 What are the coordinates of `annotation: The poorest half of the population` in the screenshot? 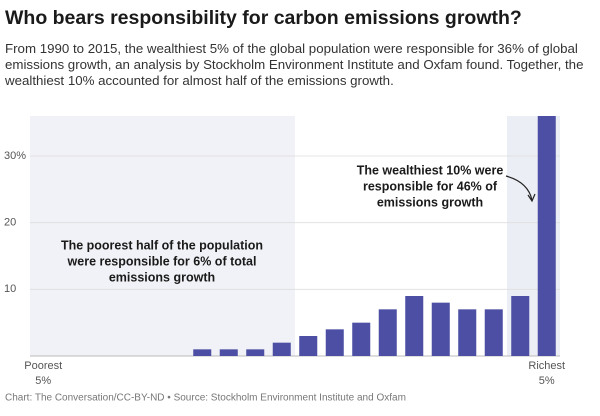 It's located at (162, 245).